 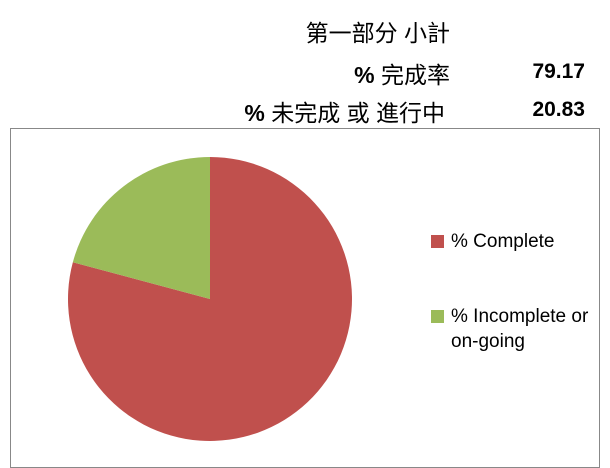 I want to click on row-text: 未完成 或 進行中, so click(x=358, y=113).